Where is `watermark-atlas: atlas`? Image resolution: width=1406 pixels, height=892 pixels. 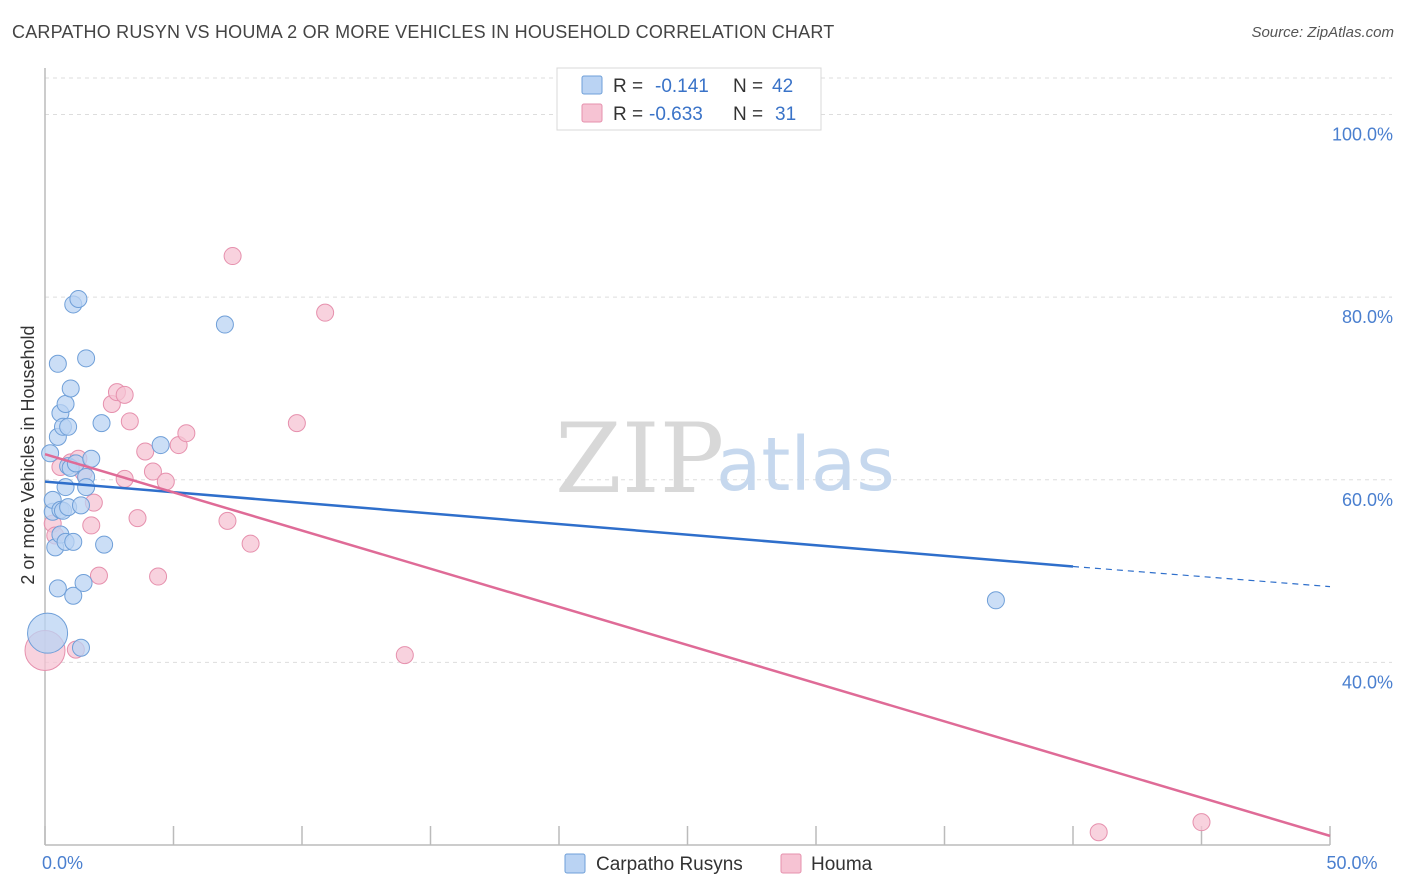 watermark-atlas: atlas is located at coordinates (805, 465).